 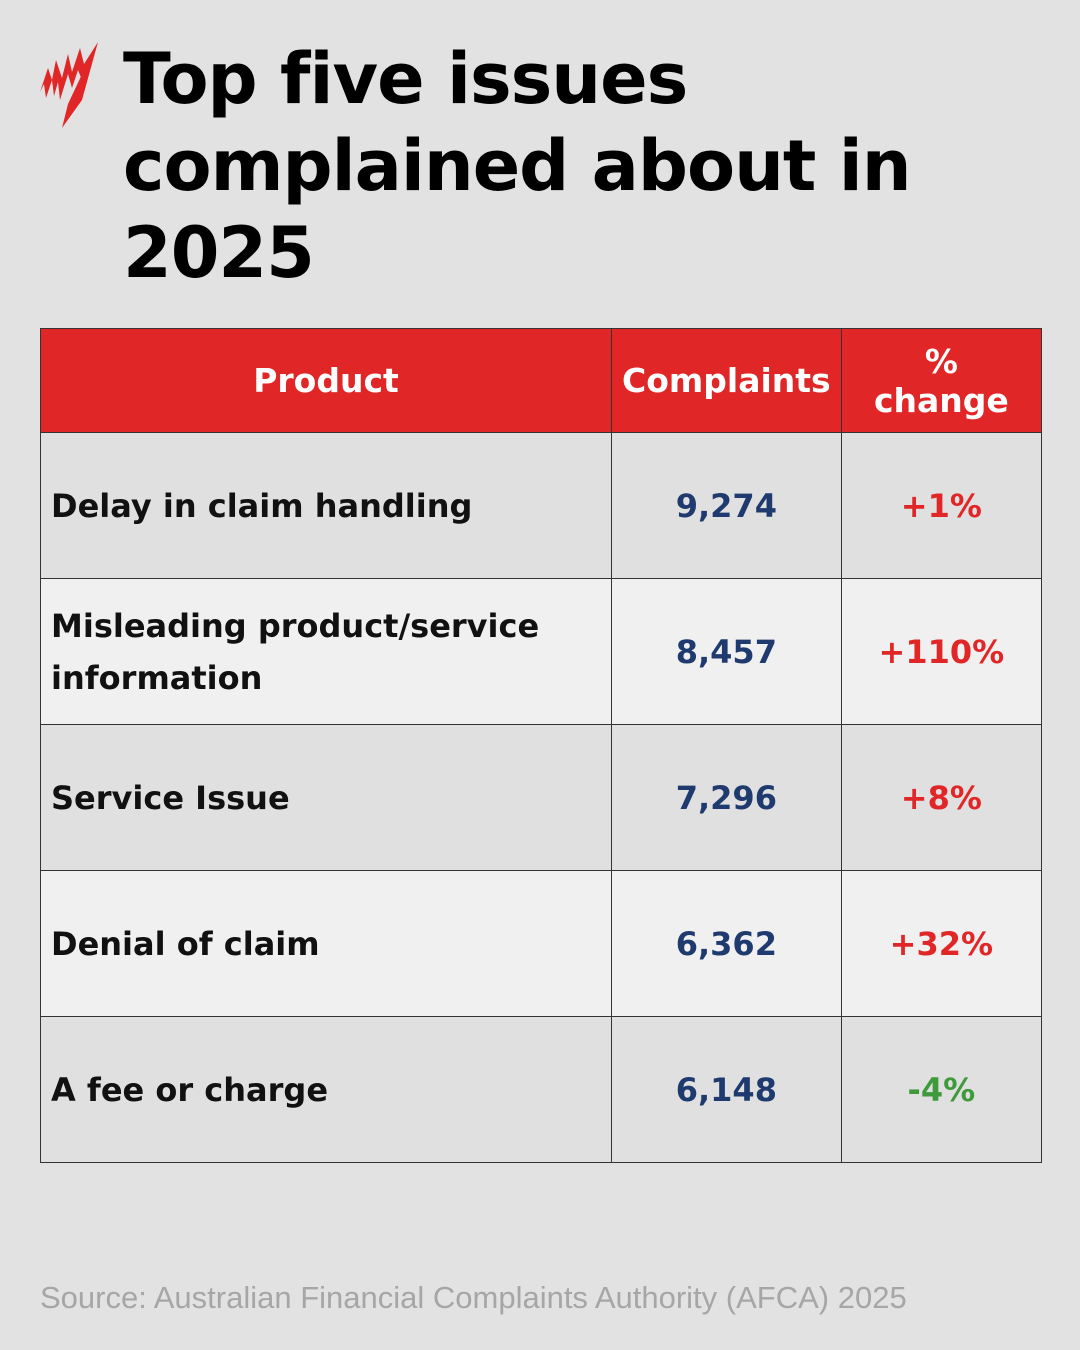 I want to click on table-row: Denial of claim 6,362 +32%, so click(x=541, y=943).